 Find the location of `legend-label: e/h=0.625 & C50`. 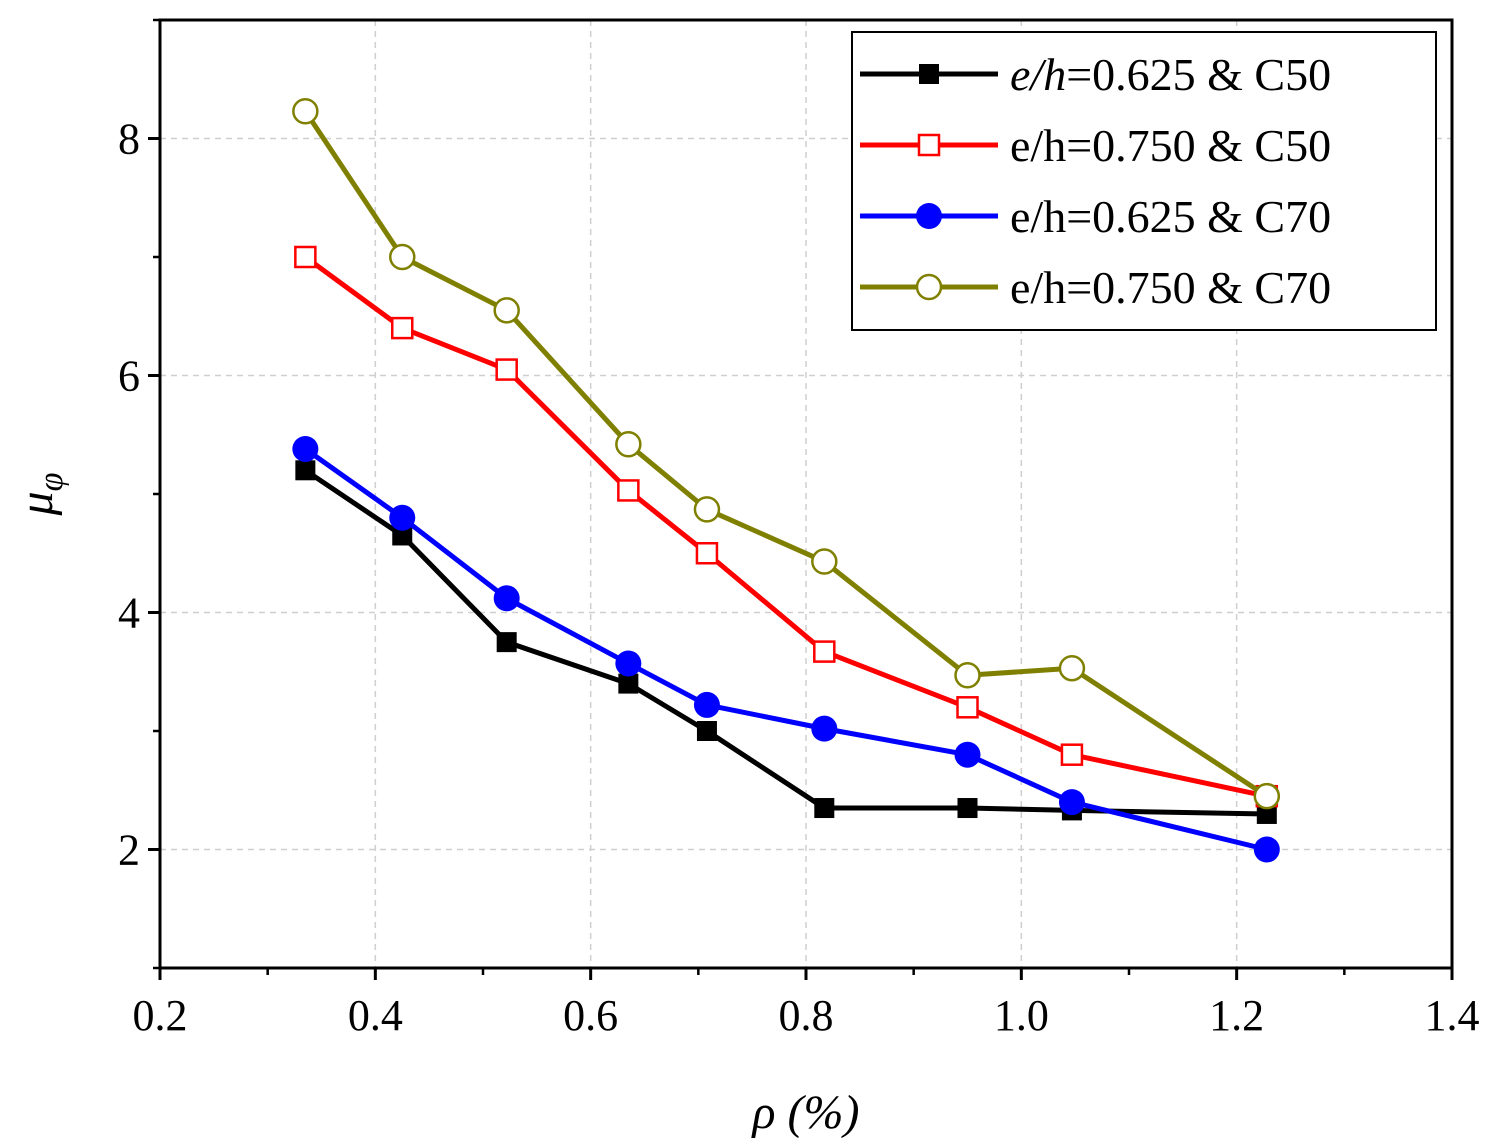

legend-label: e/h=0.625 & C50 is located at coordinates (1170, 74).